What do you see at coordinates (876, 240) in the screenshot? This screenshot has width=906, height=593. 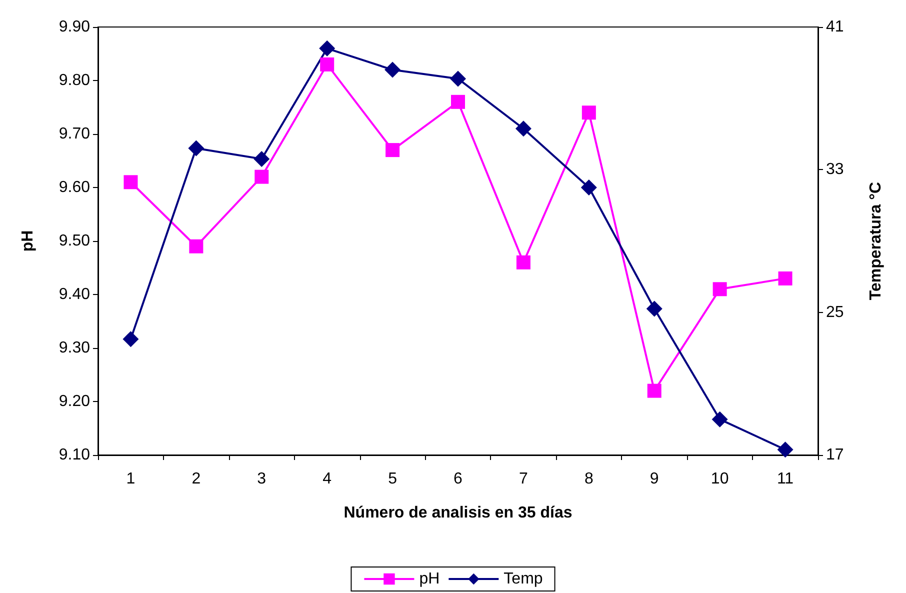 I see `y2-axis-title: Temperatura °C` at bounding box center [876, 240].